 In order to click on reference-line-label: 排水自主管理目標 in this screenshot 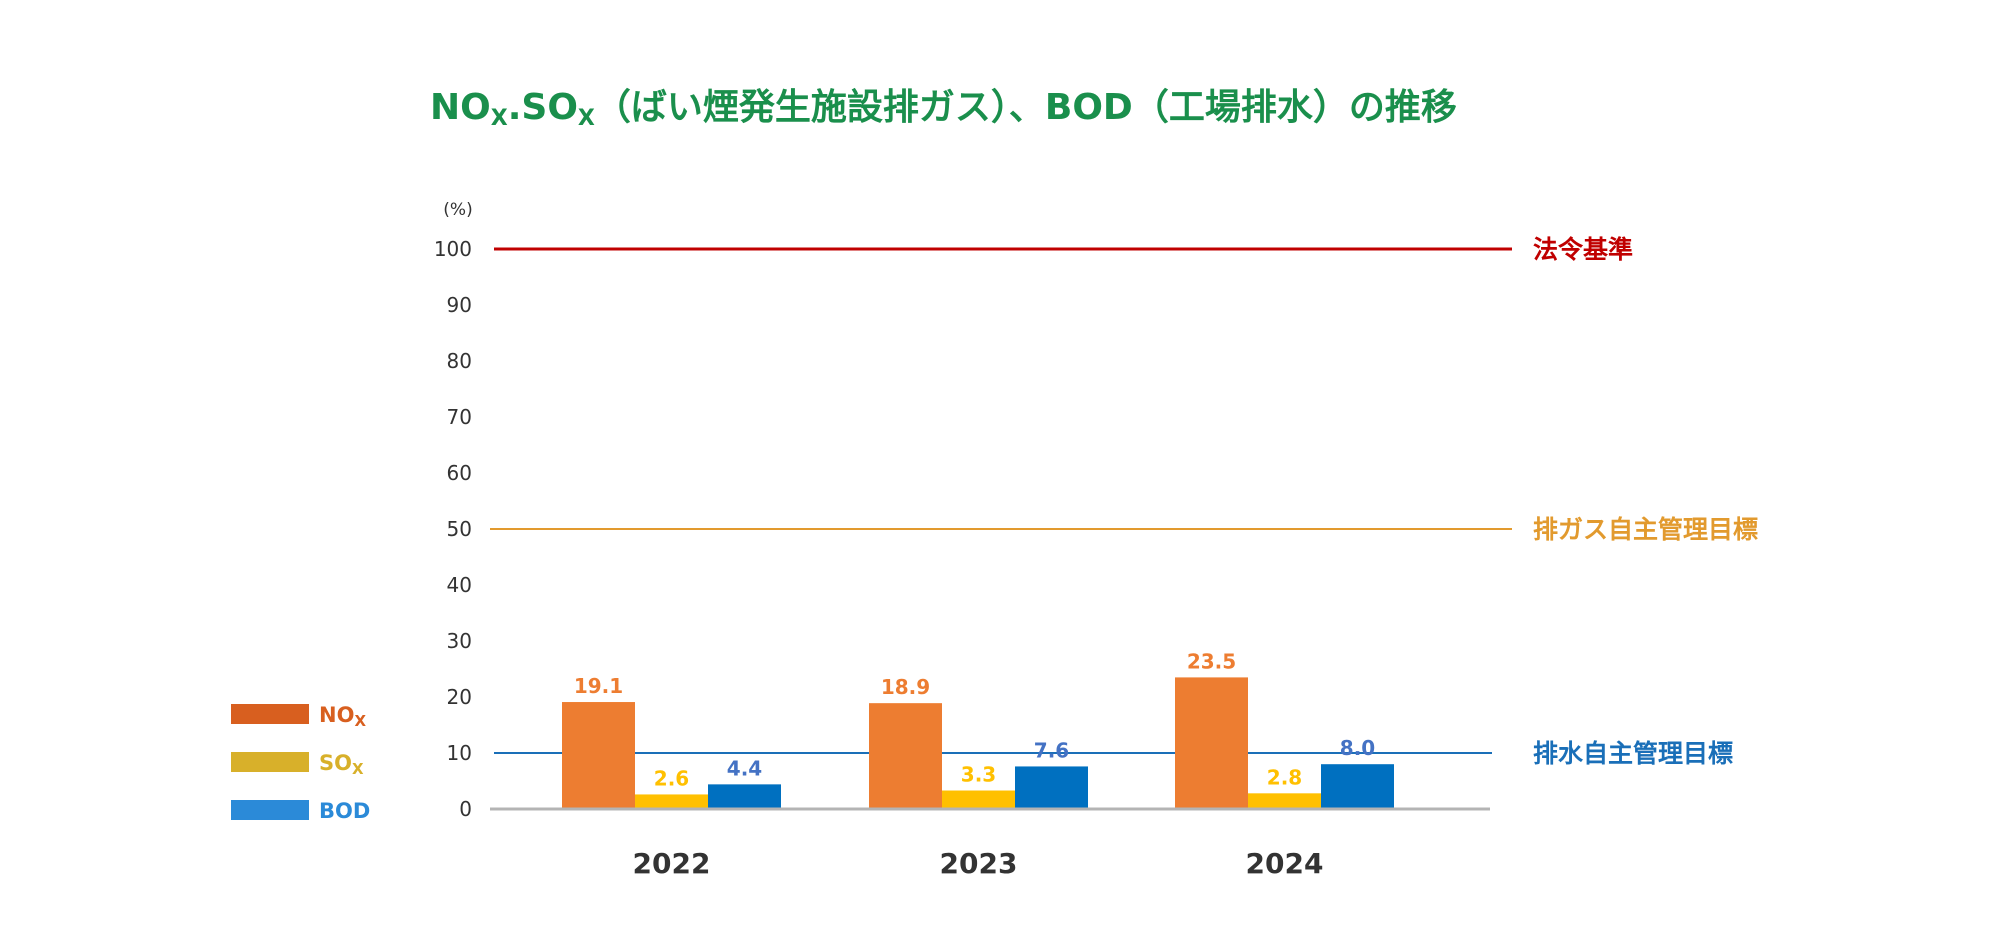, I will do `click(1633, 753)`.